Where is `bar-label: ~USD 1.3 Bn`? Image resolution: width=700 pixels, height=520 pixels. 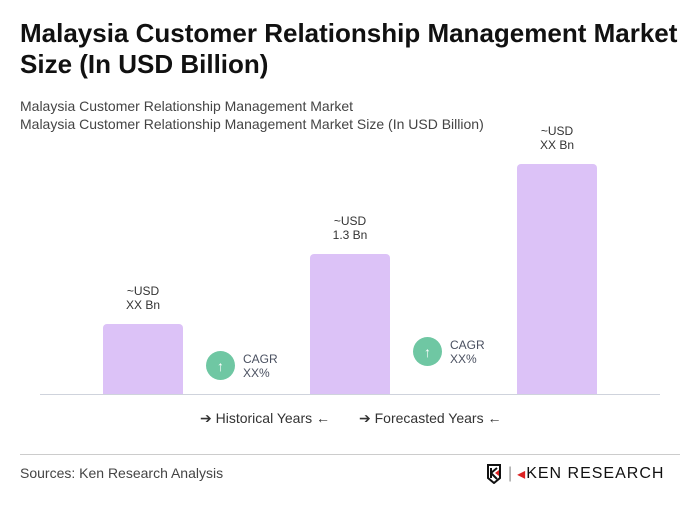 bar-label: ~USD 1.3 Bn is located at coordinates (350, 228).